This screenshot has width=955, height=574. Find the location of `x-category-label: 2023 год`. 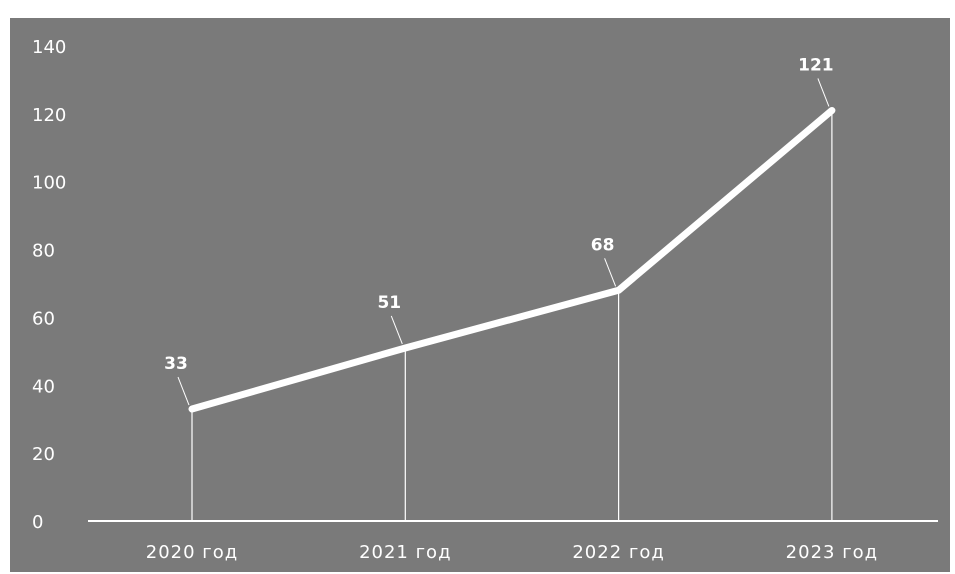

x-category-label: 2023 год is located at coordinates (832, 552).